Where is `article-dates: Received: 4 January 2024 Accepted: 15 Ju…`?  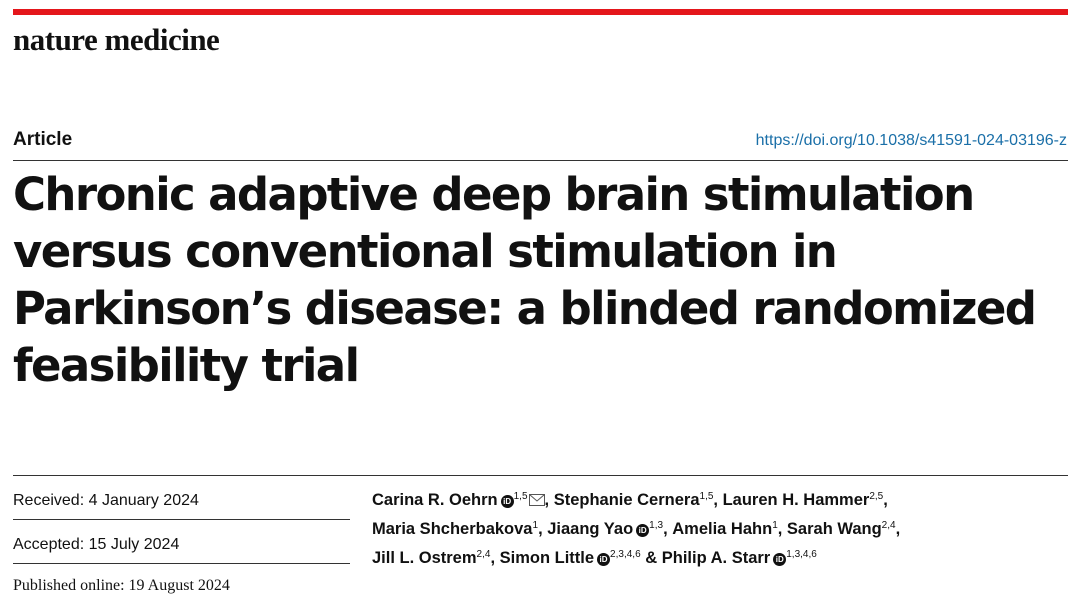
article-dates: Received: 4 January 2024 Accepted: 15 Ju… is located at coordinates (181, 541).